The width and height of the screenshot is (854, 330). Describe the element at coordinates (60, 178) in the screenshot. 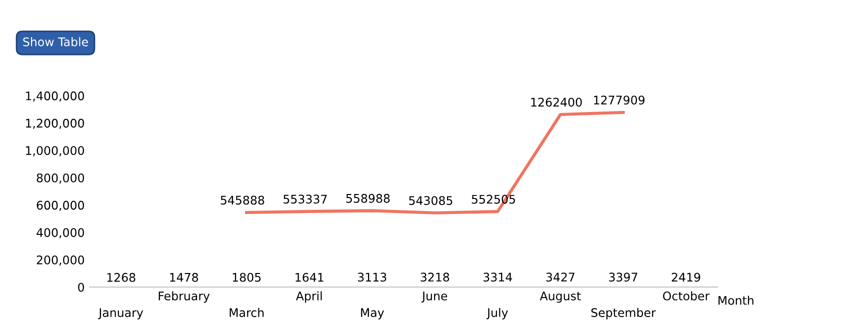

I see `y-tick-label: 800,000` at that location.